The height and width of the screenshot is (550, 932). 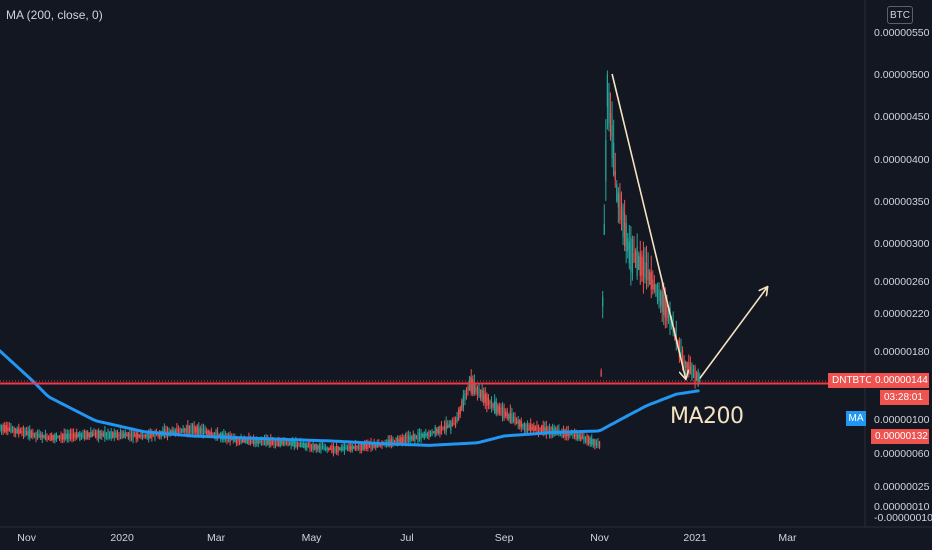 What do you see at coordinates (406, 538) in the screenshot?
I see `time-tick-label: Jul` at bounding box center [406, 538].